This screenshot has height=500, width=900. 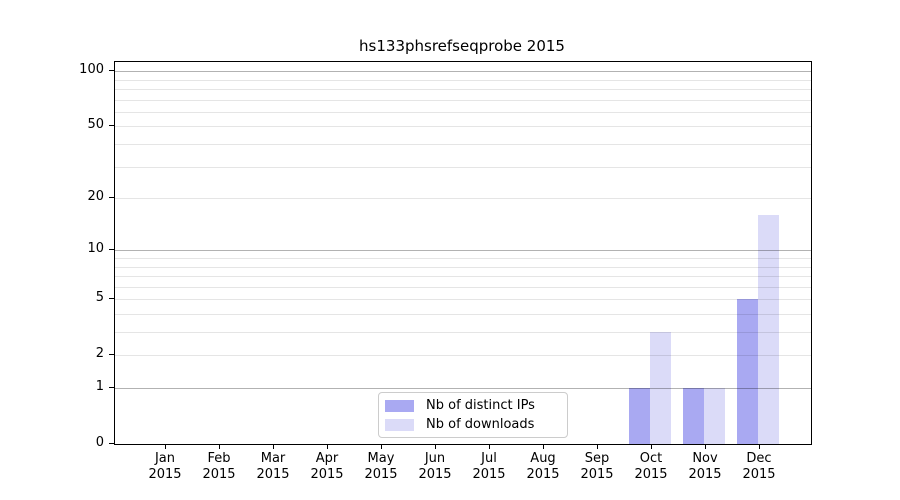 I want to click on legend-swatch-distinct-ips, so click(x=399, y=405).